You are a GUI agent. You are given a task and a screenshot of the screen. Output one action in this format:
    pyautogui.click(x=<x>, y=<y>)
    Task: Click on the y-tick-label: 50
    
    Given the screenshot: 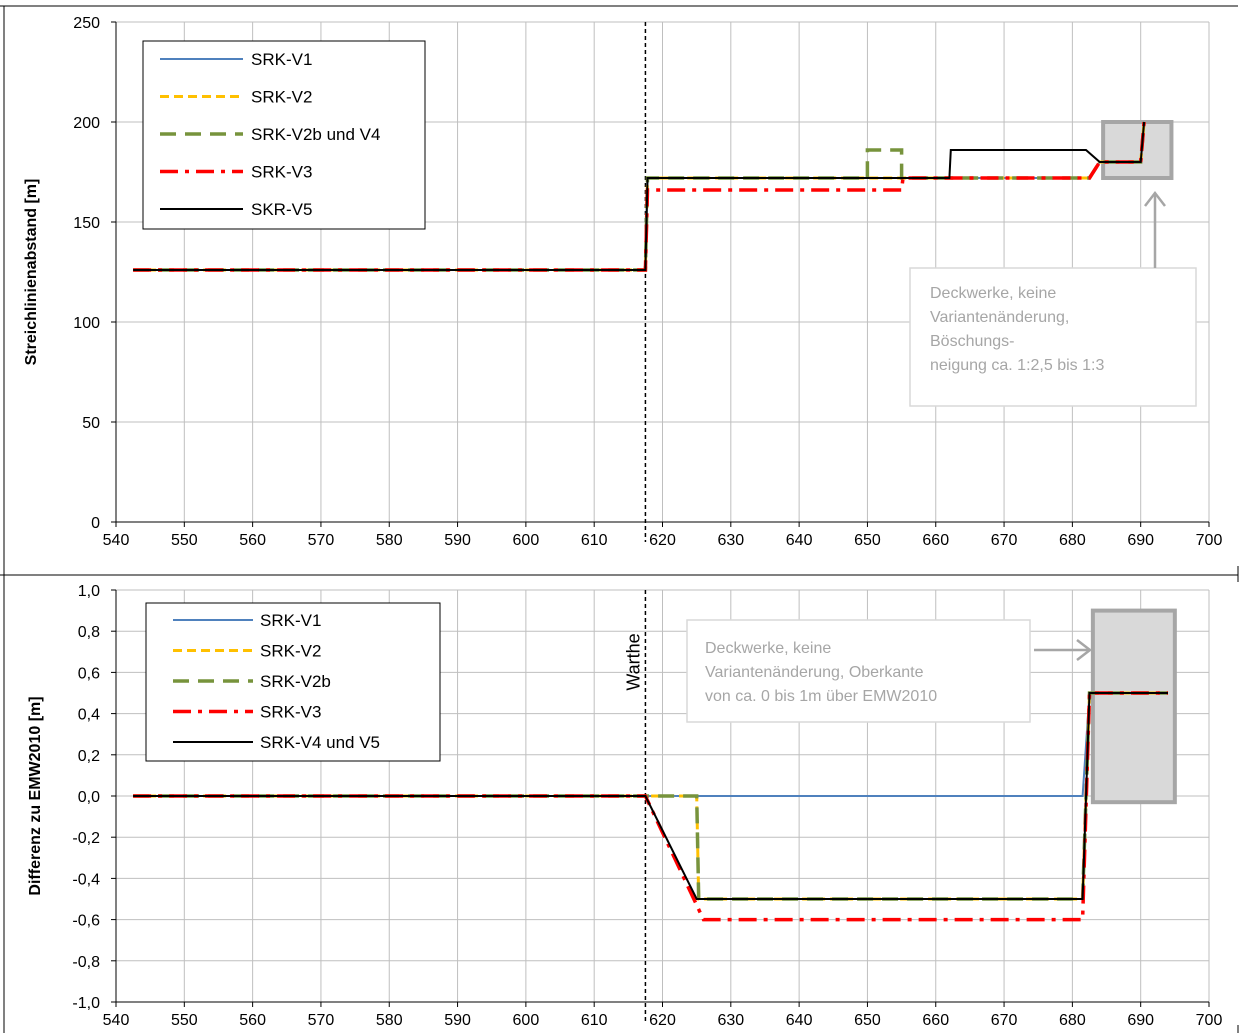 What is the action you would take?
    pyautogui.click(x=91, y=423)
    